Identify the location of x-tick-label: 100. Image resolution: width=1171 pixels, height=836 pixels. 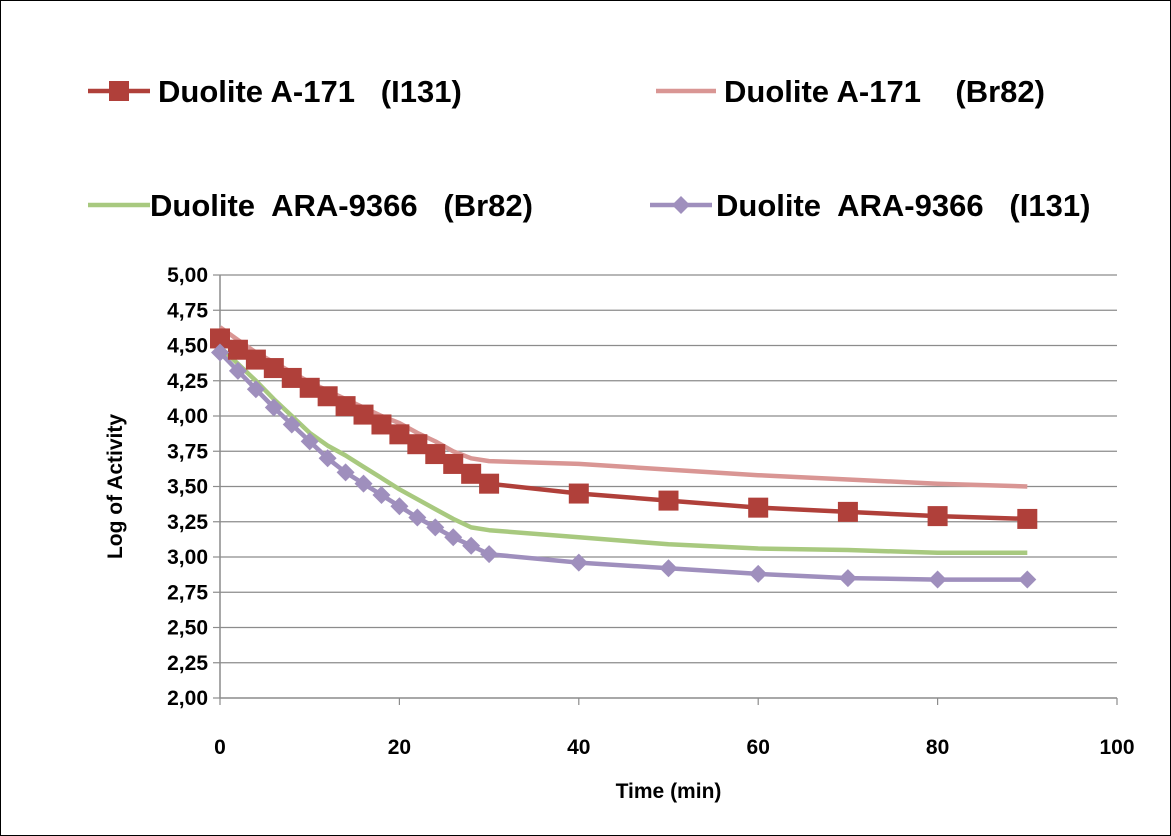
(1116, 747).